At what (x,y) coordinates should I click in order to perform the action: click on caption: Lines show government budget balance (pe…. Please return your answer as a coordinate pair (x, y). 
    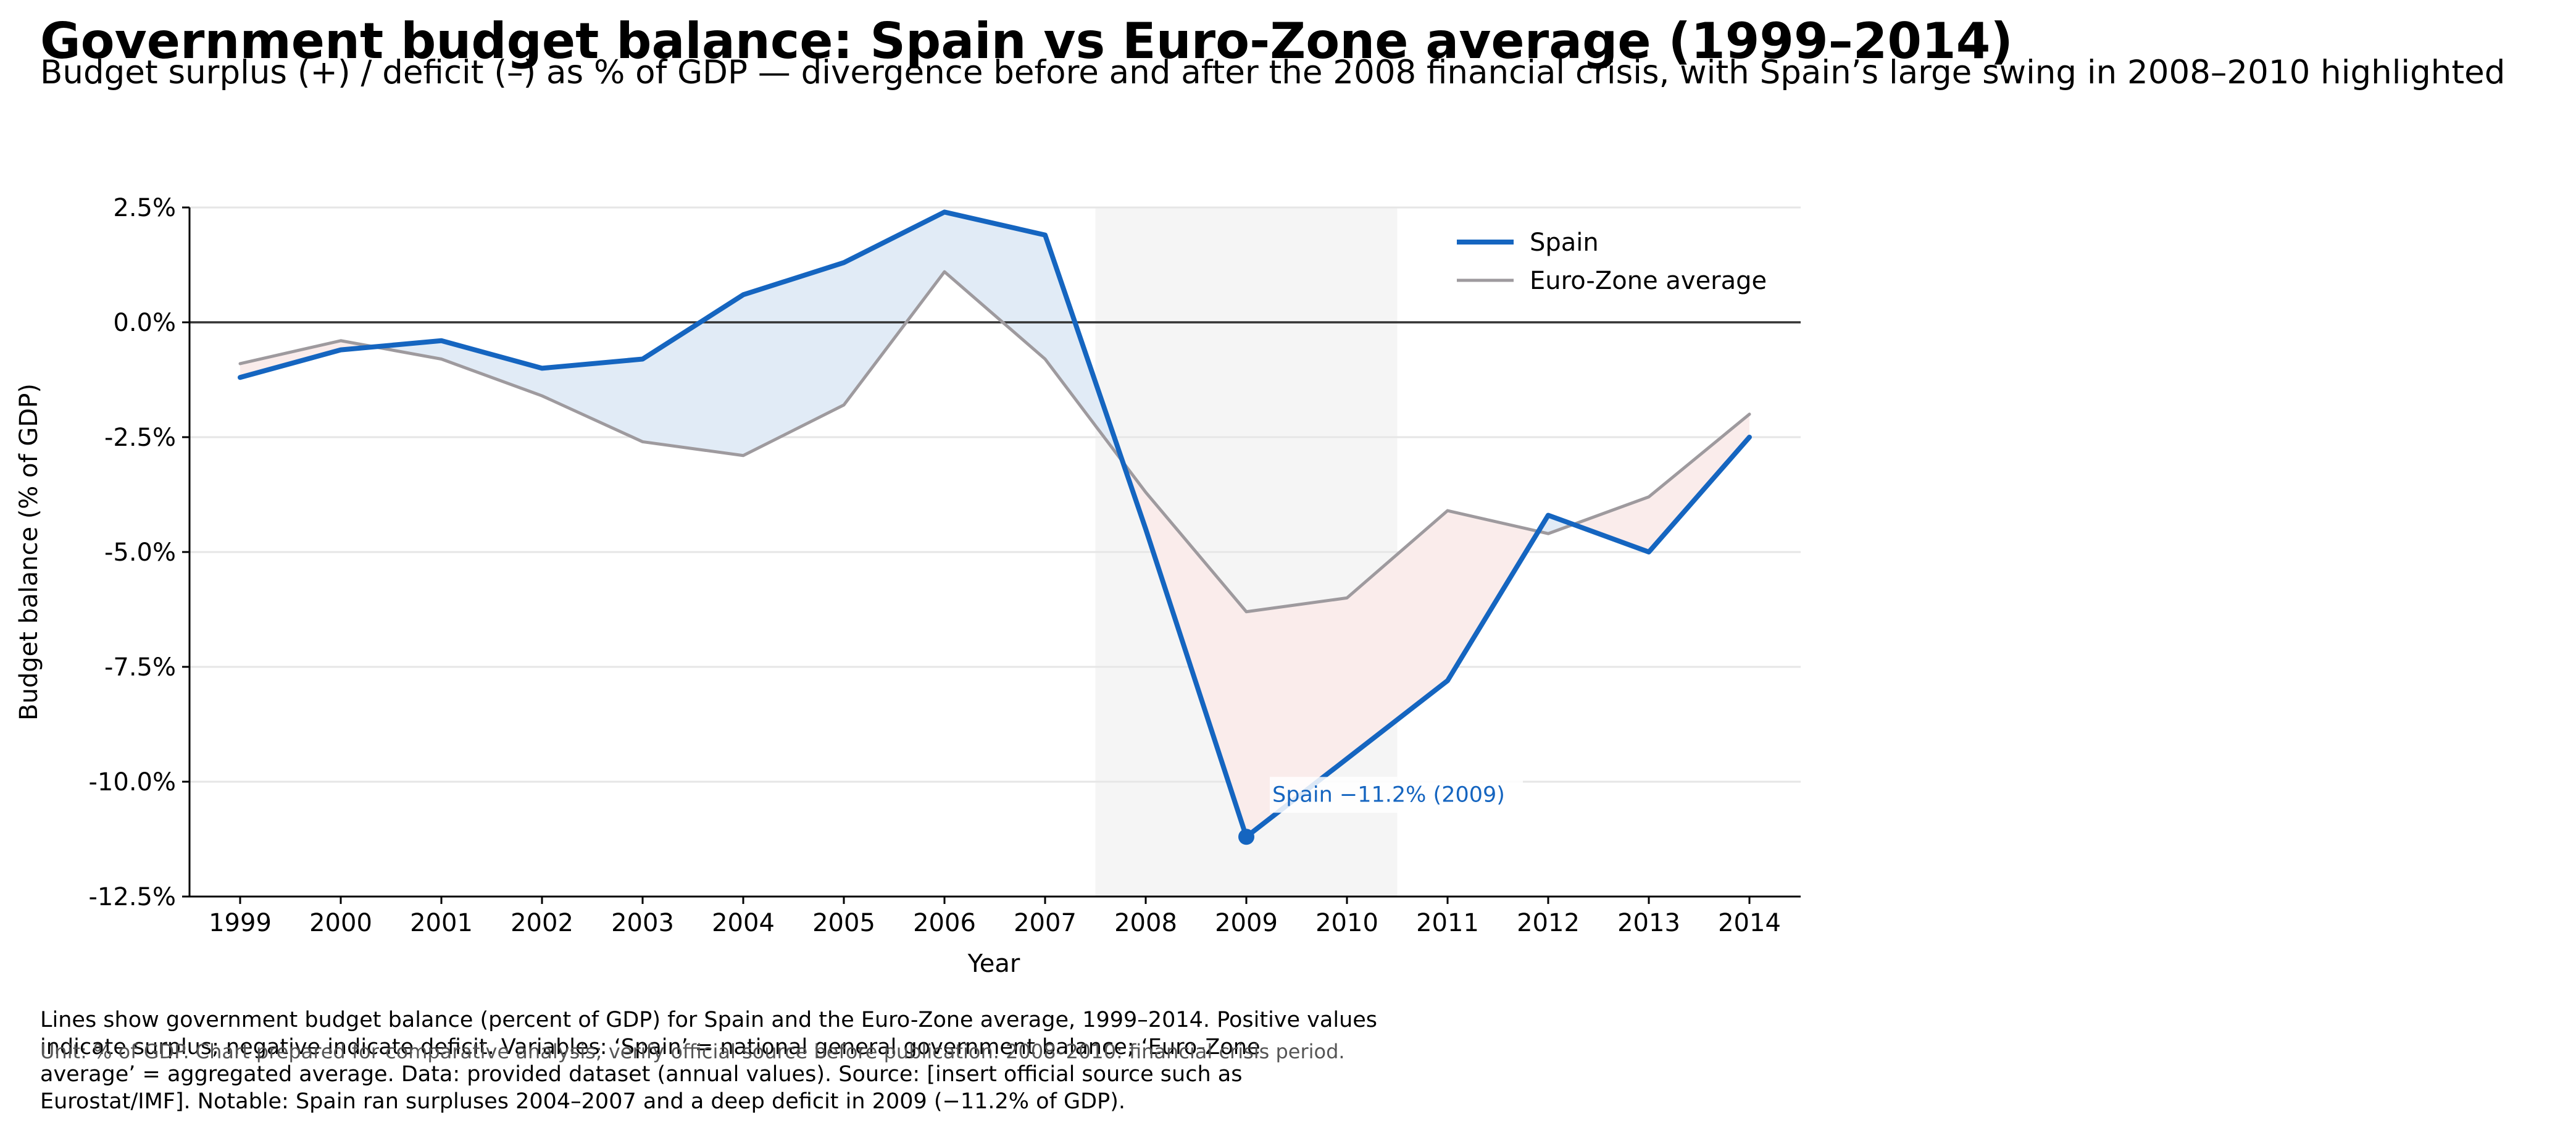
    Looking at the image, I should click on (708, 1061).